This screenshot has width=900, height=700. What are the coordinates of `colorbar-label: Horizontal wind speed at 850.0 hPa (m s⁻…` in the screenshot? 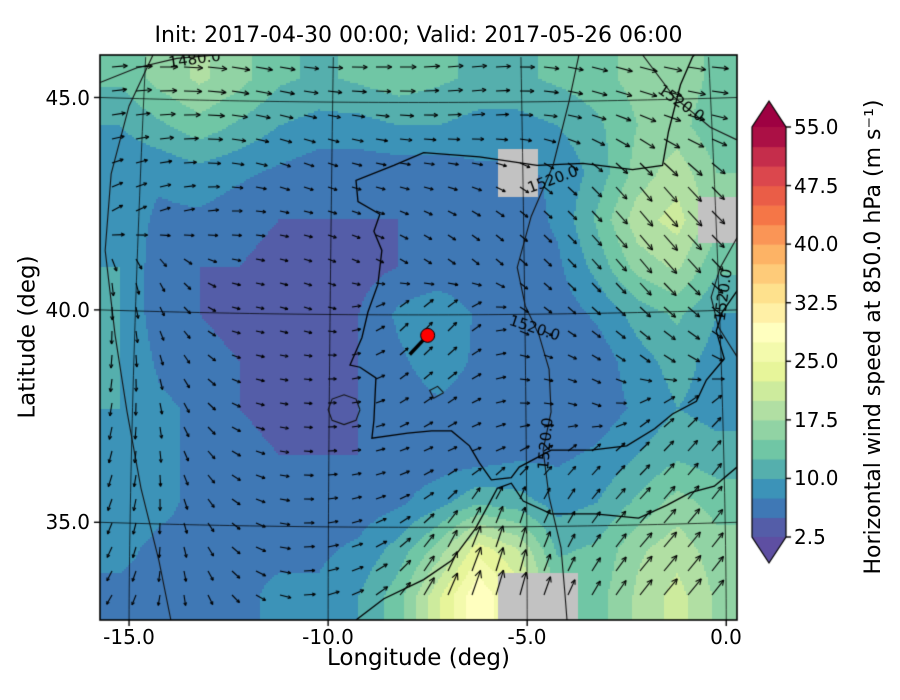 It's located at (873, 337).